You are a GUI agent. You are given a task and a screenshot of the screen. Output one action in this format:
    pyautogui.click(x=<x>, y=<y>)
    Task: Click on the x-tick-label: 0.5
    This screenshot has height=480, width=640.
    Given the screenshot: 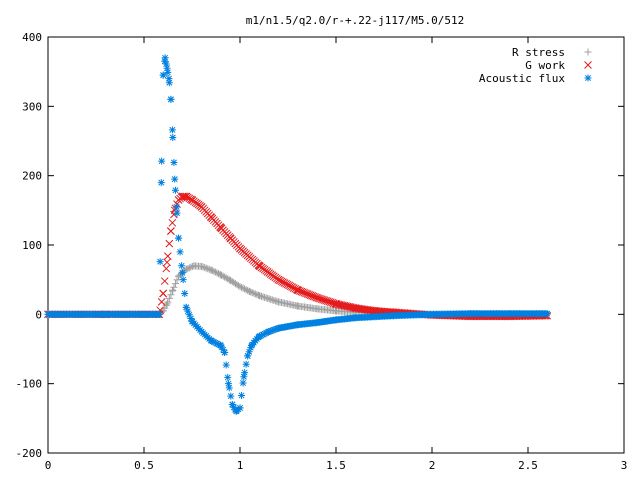 What is the action you would take?
    pyautogui.click(x=144, y=465)
    